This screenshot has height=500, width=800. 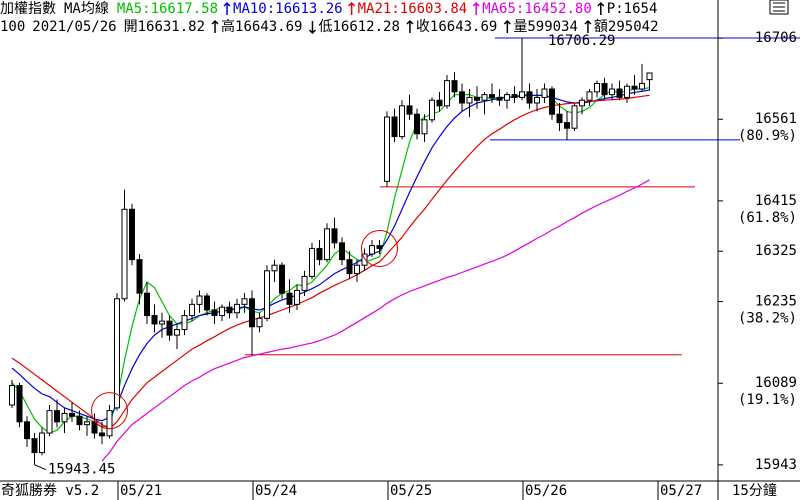 I want to click on legend-name: MA5:, so click(x=134, y=9).